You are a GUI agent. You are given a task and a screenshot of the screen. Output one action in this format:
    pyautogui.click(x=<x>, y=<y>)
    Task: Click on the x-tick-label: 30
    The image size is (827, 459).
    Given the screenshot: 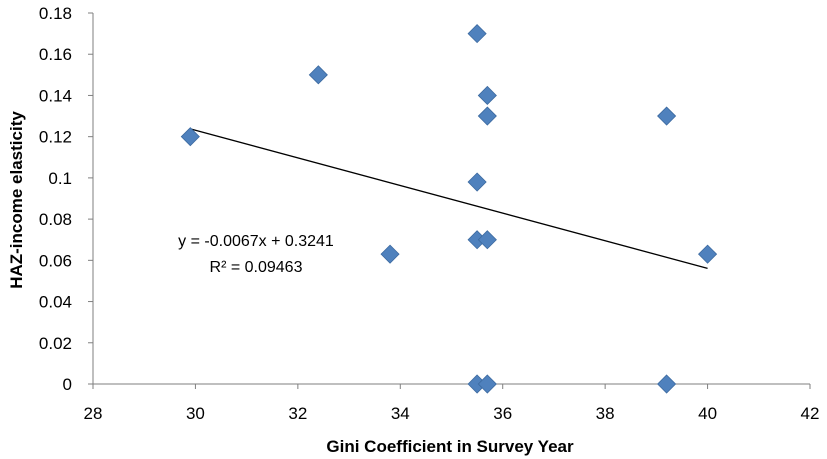 What is the action you would take?
    pyautogui.click(x=195, y=413)
    